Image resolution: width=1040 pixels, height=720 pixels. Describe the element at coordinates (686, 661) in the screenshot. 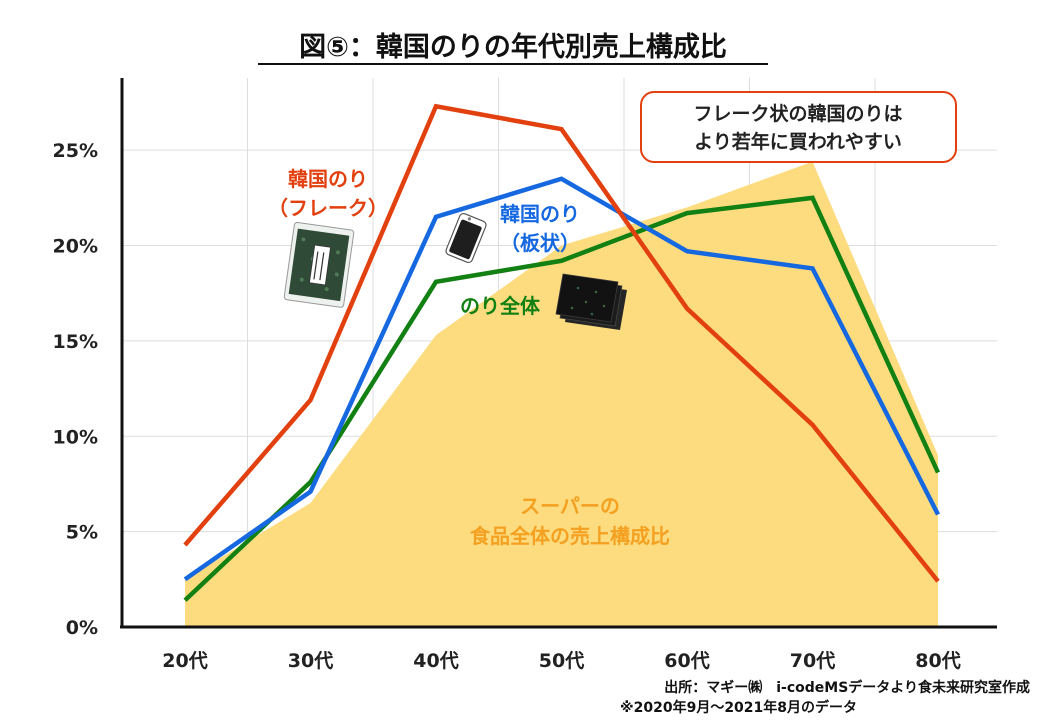

I see `x-tick-label: 60代` at that location.